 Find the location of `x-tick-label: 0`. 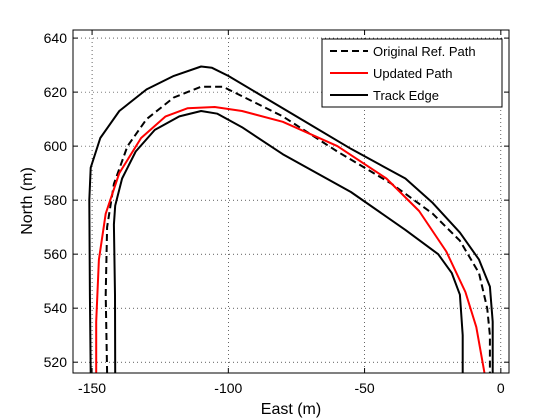

x-tick-label: 0 is located at coordinates (501, 388).